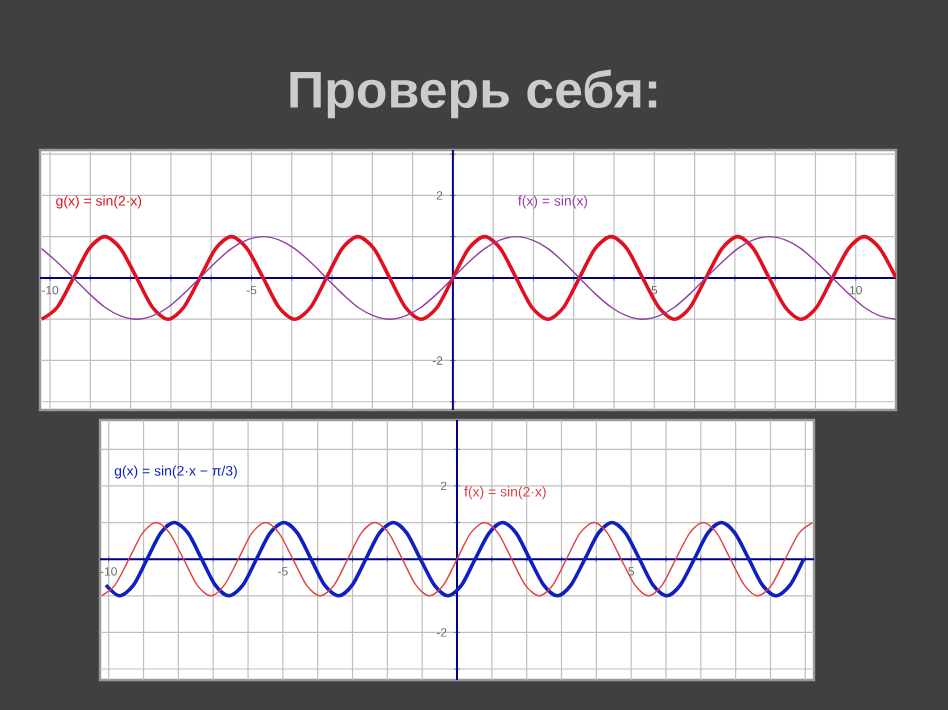 This screenshot has height=710, width=948. I want to click on chart-title: Проверь себя:, so click(473, 94).